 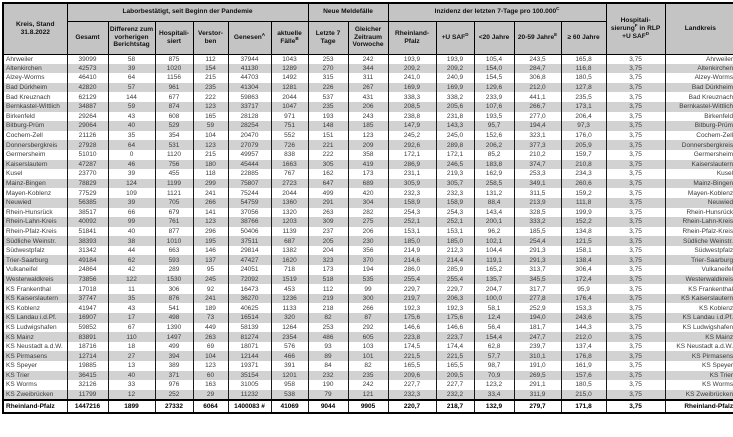 What do you see at coordinates (249, 337) in the screenshot?
I see `value-cell: 81274` at bounding box center [249, 337].